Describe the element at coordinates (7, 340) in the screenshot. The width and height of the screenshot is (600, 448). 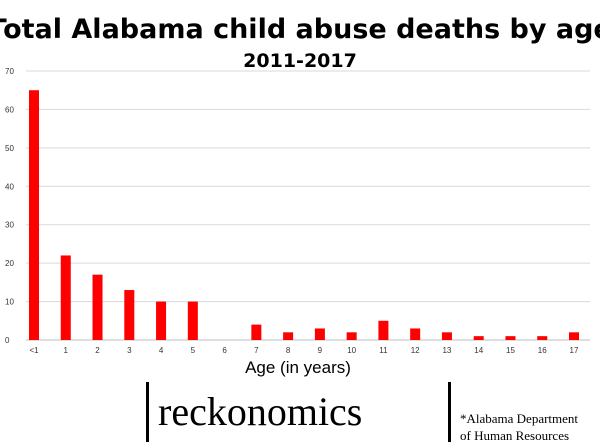
I see `y-tick-label: 0` at that location.